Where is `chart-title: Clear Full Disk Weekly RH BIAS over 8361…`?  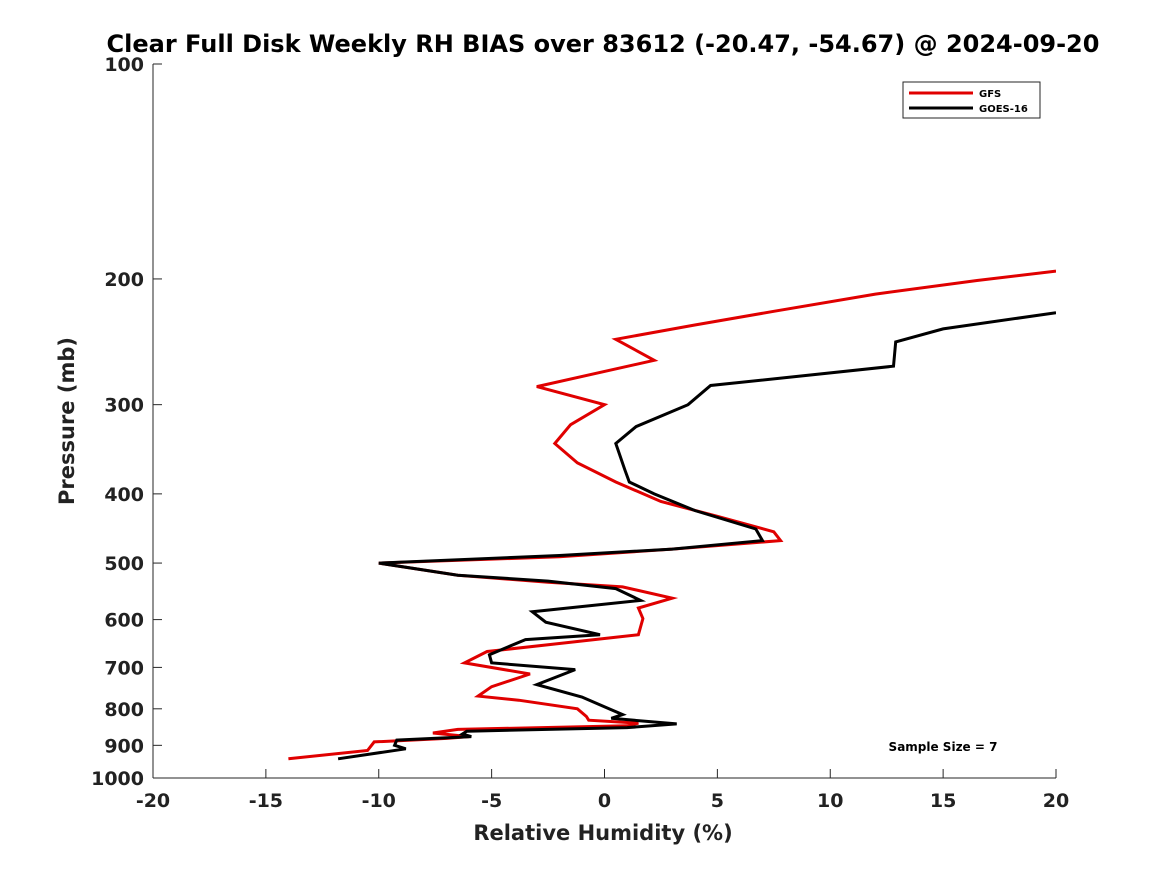
chart-title: Clear Full Disk Weekly RH BIAS over 8361… is located at coordinates (603, 44).